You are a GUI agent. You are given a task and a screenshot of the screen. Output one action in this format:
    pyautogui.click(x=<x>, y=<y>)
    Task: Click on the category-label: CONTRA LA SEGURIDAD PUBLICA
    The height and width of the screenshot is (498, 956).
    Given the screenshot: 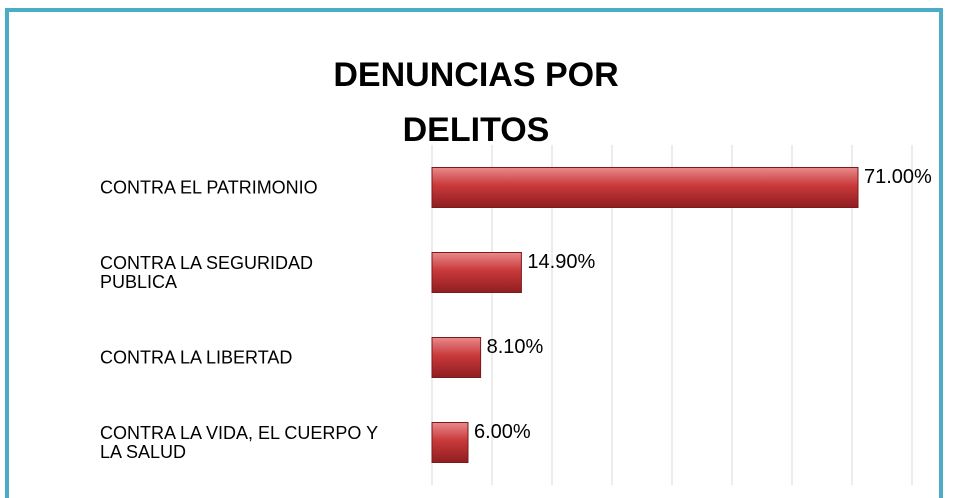 What is the action you would take?
    pyautogui.click(x=207, y=272)
    